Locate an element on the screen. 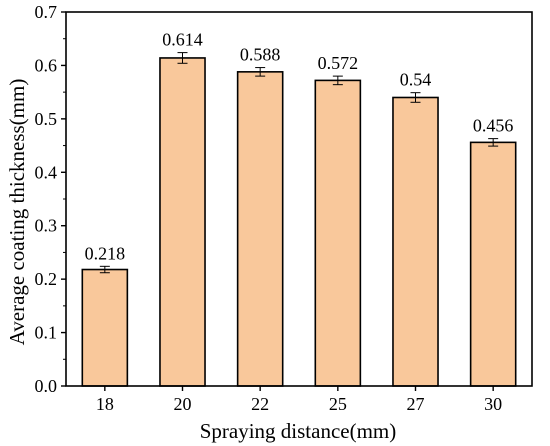  y-tick-label: 0.0 is located at coordinates (46, 386).